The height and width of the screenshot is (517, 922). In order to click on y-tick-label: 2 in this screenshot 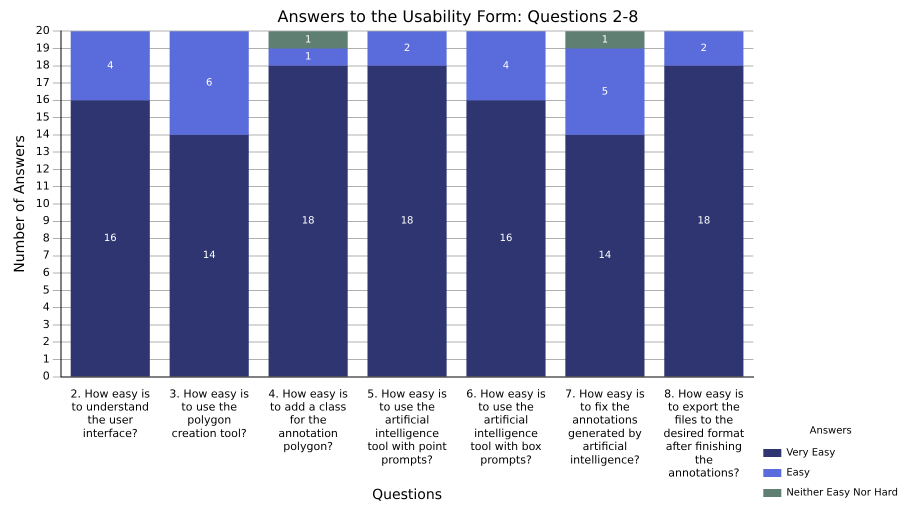, I will do `click(46, 341)`.